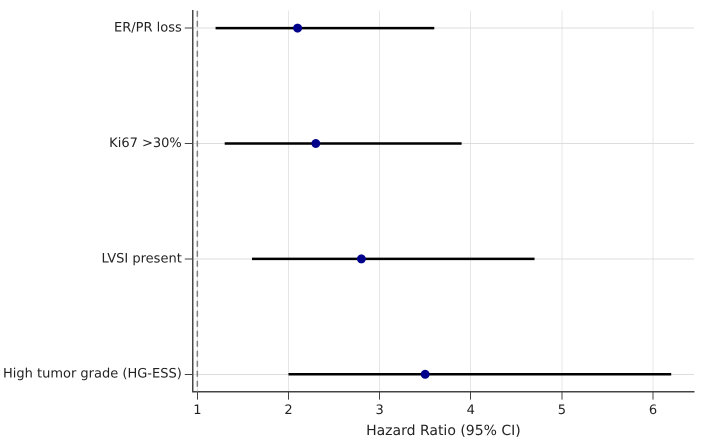 The height and width of the screenshot is (442, 708). Describe the element at coordinates (92, 374) in the screenshot. I see `y-tick-label: High tumor grade (HG-ESS)` at that location.